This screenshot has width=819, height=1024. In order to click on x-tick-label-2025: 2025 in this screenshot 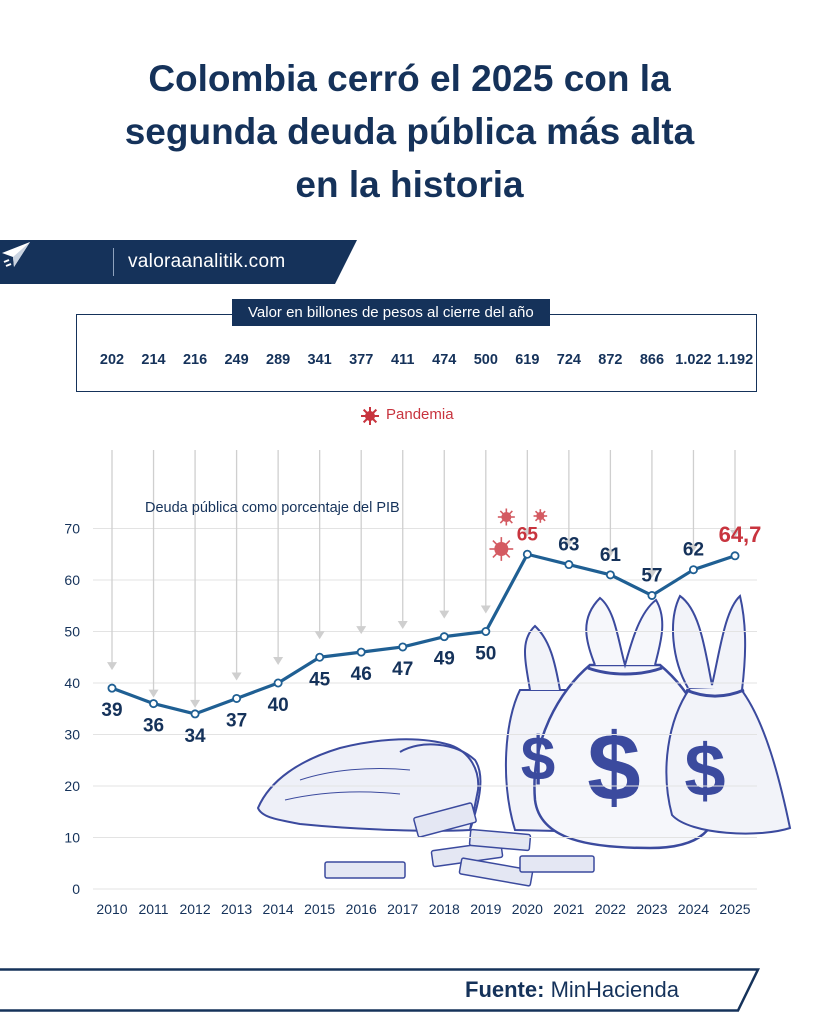, I will do `click(734, 909)`.